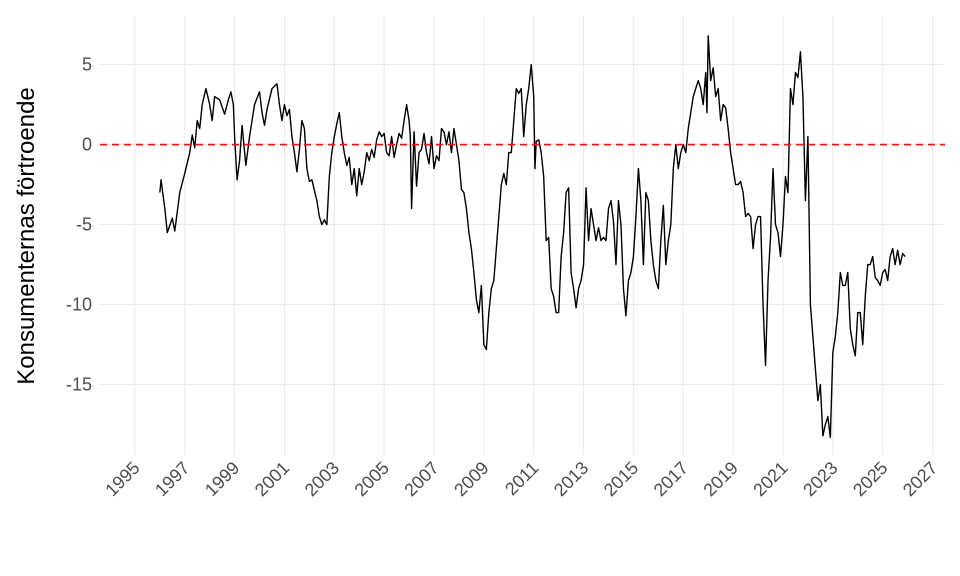  What do you see at coordinates (671, 479) in the screenshot?
I see `x-tick-label: 2017` at bounding box center [671, 479].